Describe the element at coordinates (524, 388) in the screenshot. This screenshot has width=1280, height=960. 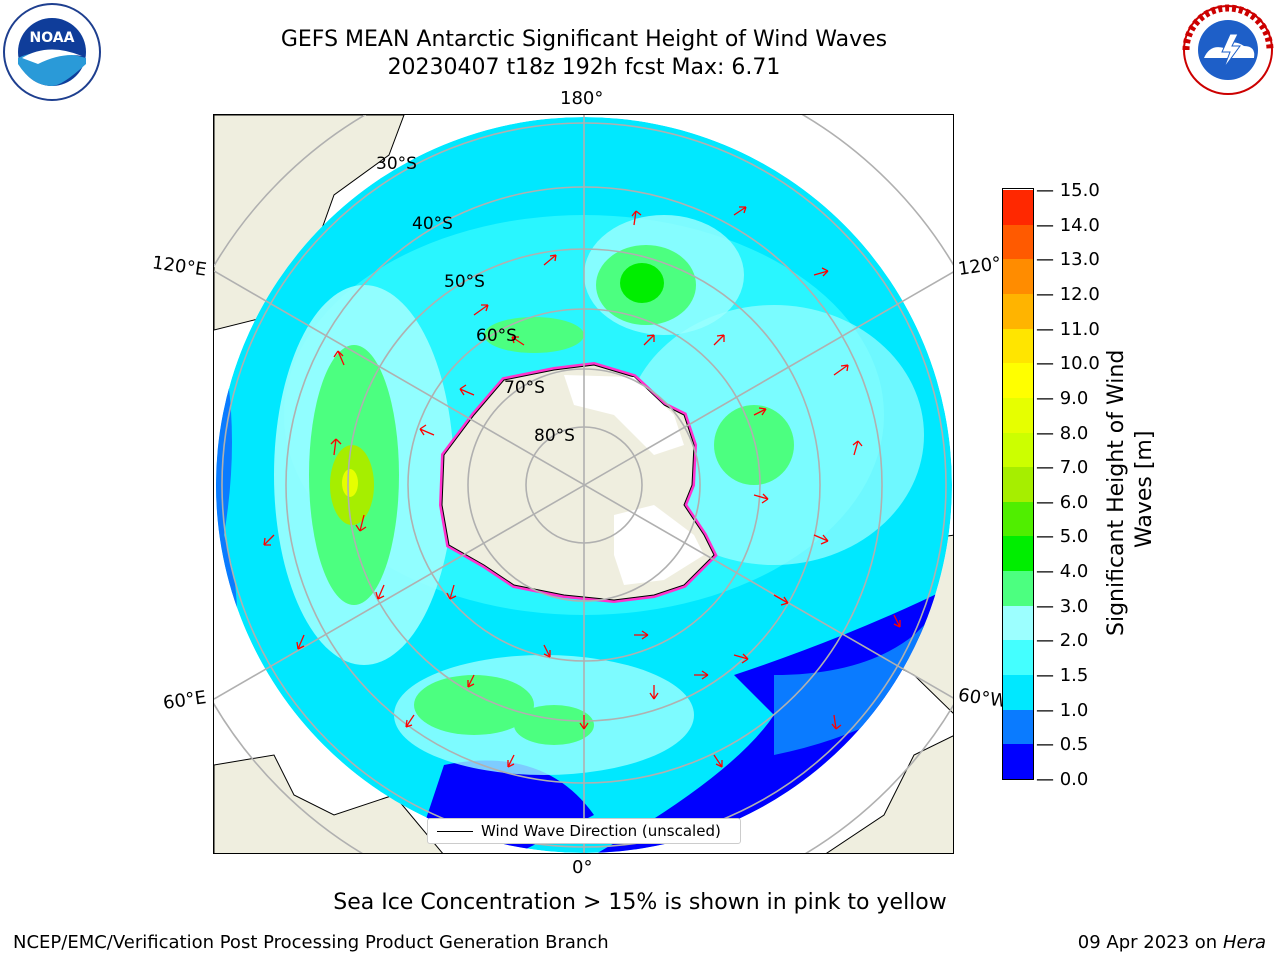
I see `lat-label-70s: 70°S` at that location.